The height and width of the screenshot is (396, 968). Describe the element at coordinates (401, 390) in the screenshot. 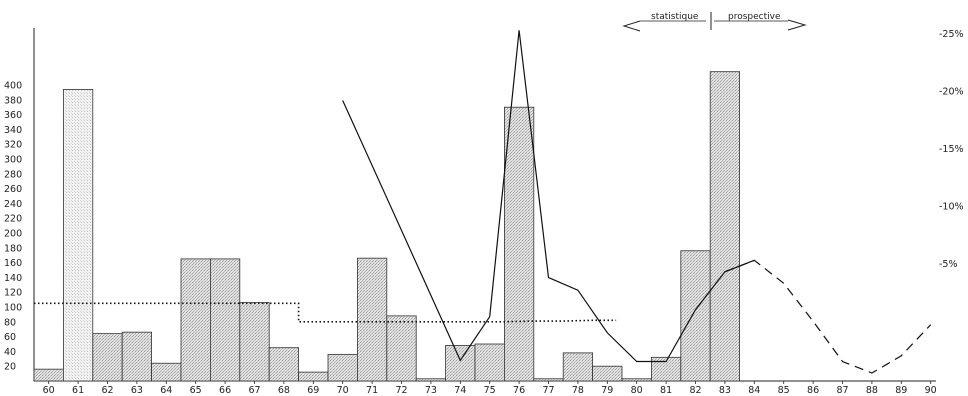

I see `x-tick-72: 72` at that location.